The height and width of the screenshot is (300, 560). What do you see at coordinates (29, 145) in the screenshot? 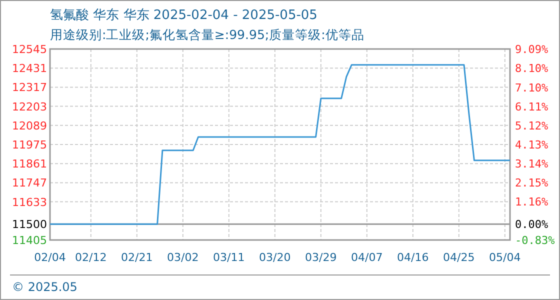
I see `y-tick-label: 11975` at bounding box center [29, 145].